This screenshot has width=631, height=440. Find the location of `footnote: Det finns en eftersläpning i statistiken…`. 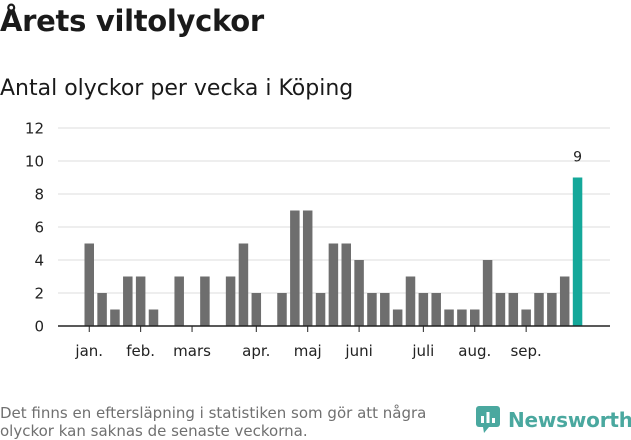

footnote: Det finns en eftersläpning i statistiken… is located at coordinates (213, 422).